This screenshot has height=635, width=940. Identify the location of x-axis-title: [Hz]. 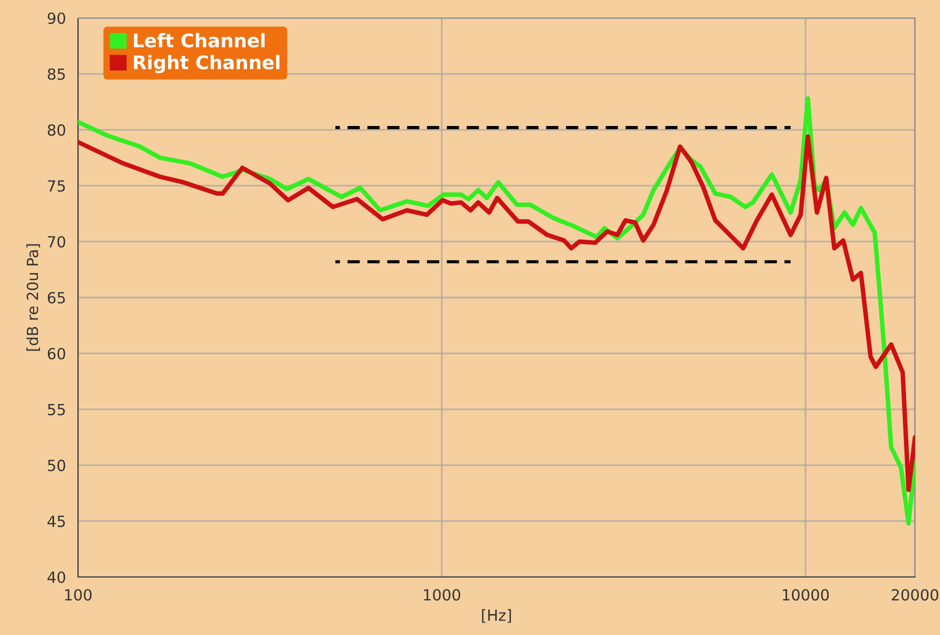
(496, 616).